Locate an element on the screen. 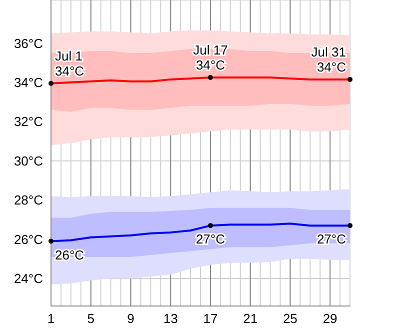 Image resolution: width=400 pixels, height=329 pixels. x-tick-label: 13 is located at coordinates (170, 318).